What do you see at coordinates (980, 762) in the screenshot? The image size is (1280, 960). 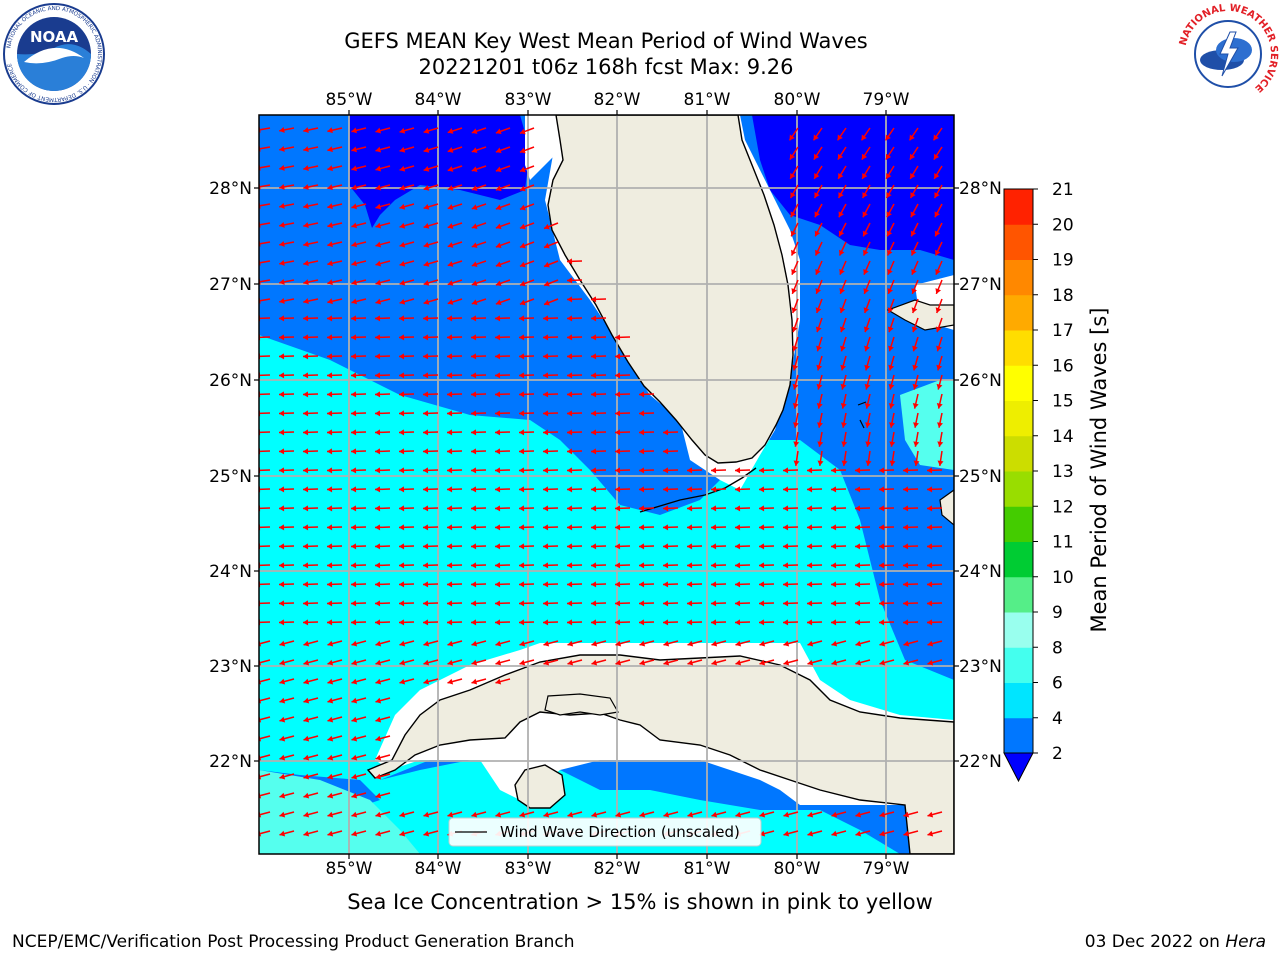 I see `lat-label-right: 22°N` at bounding box center [980, 762].